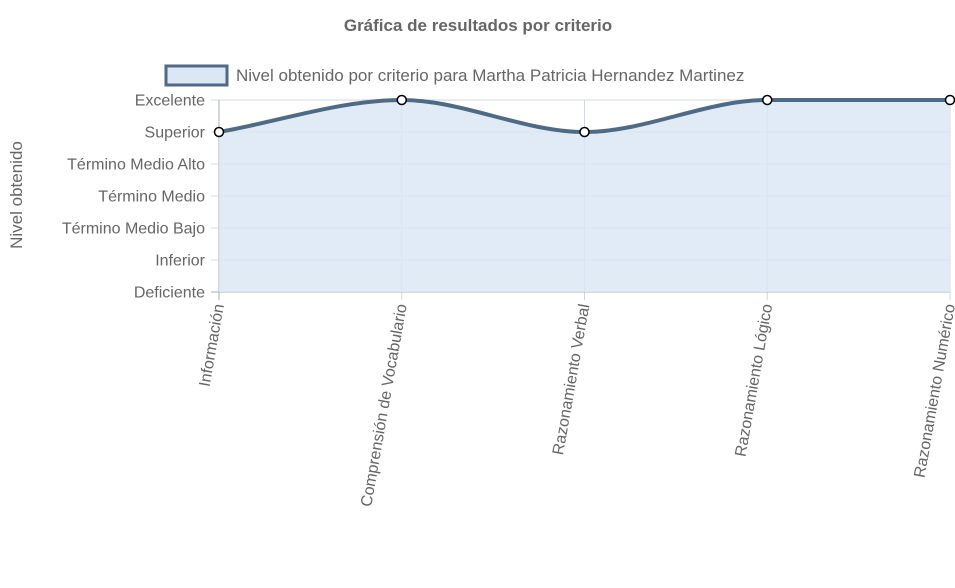  I want to click on x-tick-label: Razonamiento Verbal, so click(571, 380).